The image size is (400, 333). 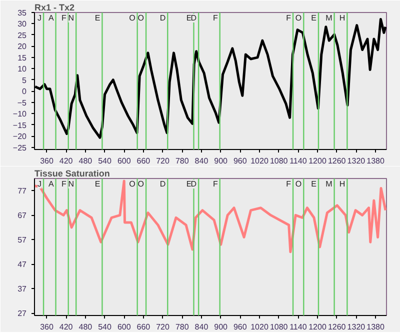 I want to click on y-tick-label: 47, so click(x=23, y=265).